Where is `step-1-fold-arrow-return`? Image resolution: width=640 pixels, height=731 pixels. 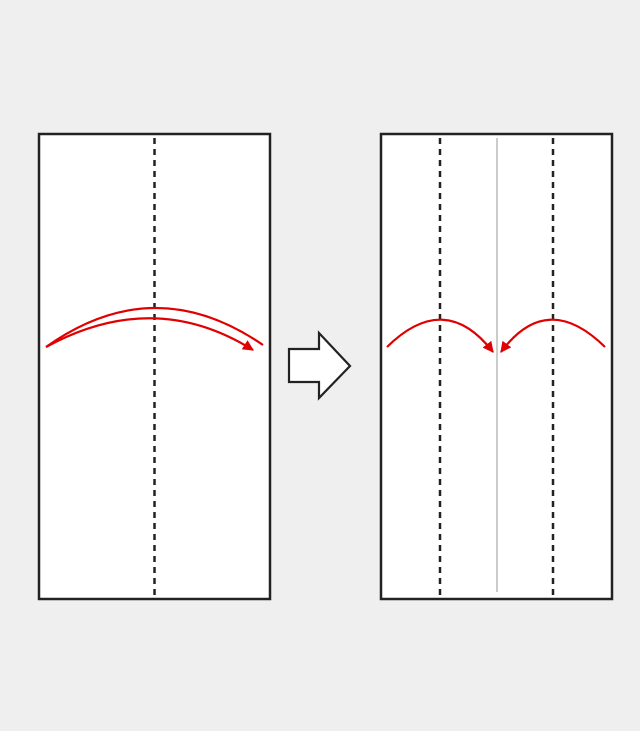 step-1-fold-arrow-return is located at coordinates (149, 334).